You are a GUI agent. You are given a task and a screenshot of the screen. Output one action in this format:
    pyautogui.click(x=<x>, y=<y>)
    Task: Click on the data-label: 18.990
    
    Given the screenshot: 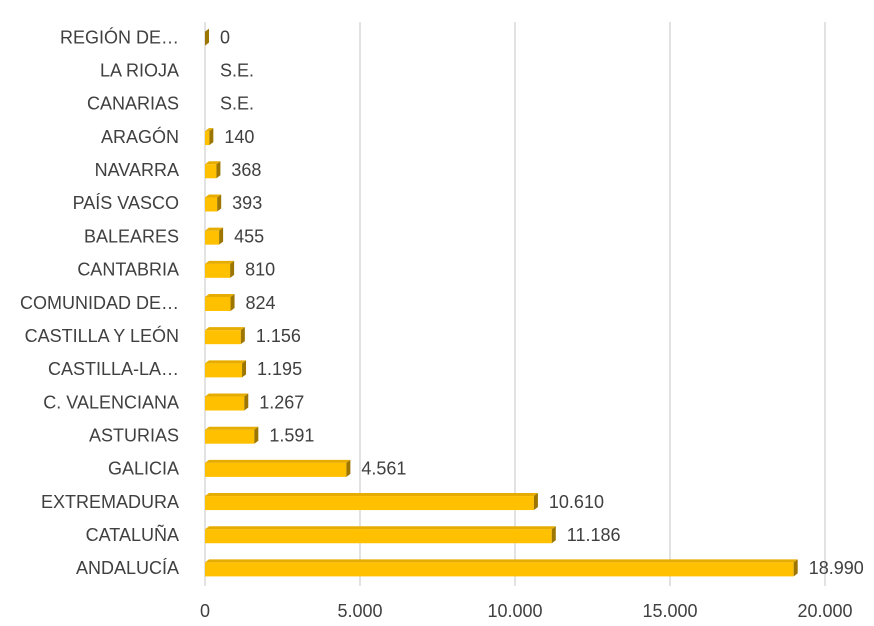 What is the action you would take?
    pyautogui.click(x=836, y=568)
    